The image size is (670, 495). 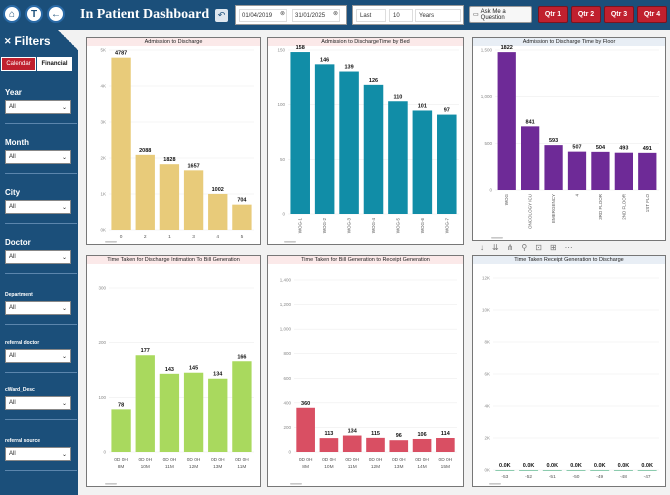 What do you see at coordinates (56, 14) in the screenshot?
I see `back-icon: ←` at bounding box center [56, 14].